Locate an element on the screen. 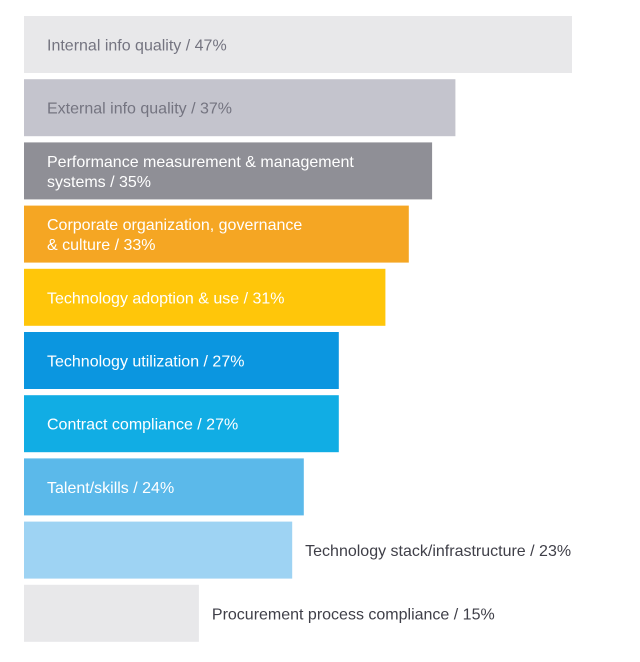 The width and height of the screenshot is (640, 662). bar-label-4: Technology adoption & use / 31% is located at coordinates (166, 298).